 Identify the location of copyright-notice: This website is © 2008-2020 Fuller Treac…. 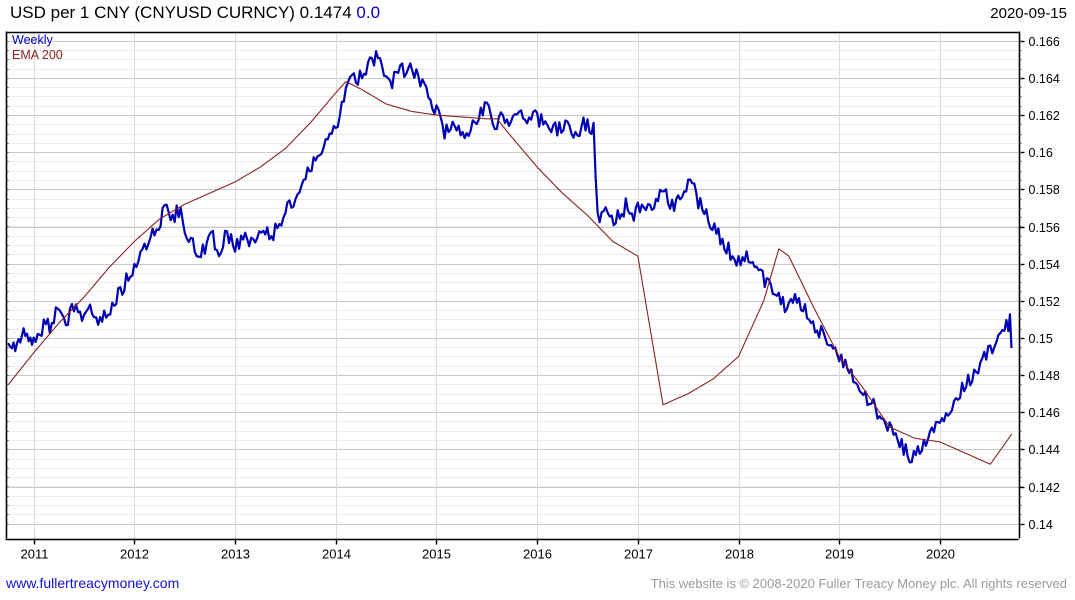
(858, 583).